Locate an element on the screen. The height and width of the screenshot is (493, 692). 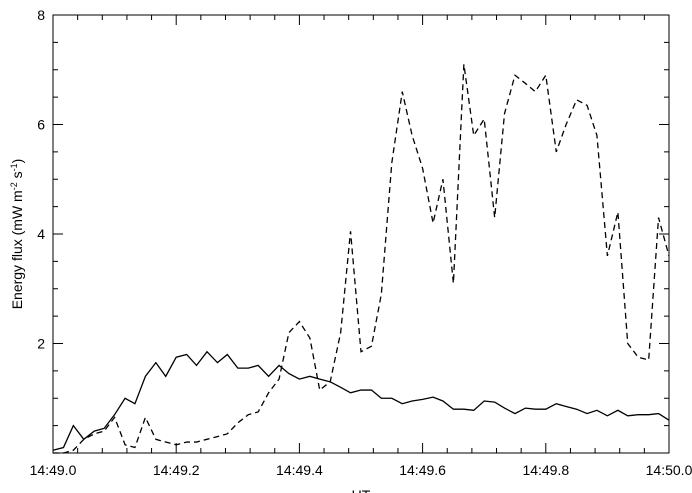
y-tick-label: 8 is located at coordinates (41, 15).